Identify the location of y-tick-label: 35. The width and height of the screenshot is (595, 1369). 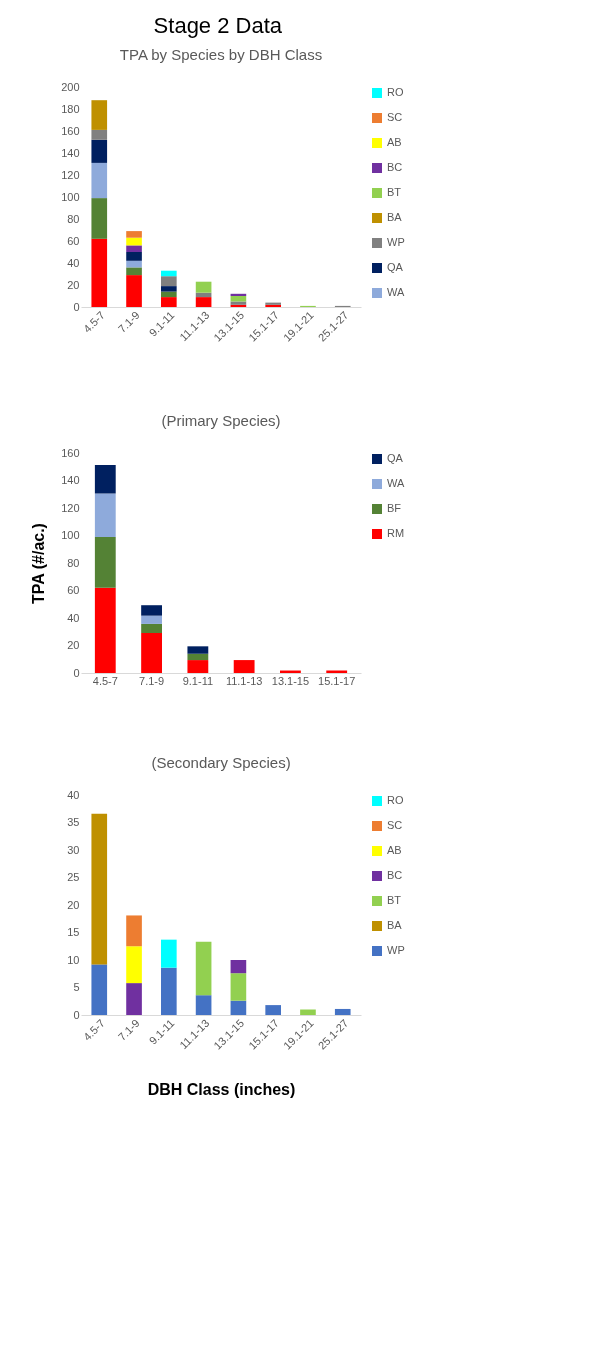
(73, 822).